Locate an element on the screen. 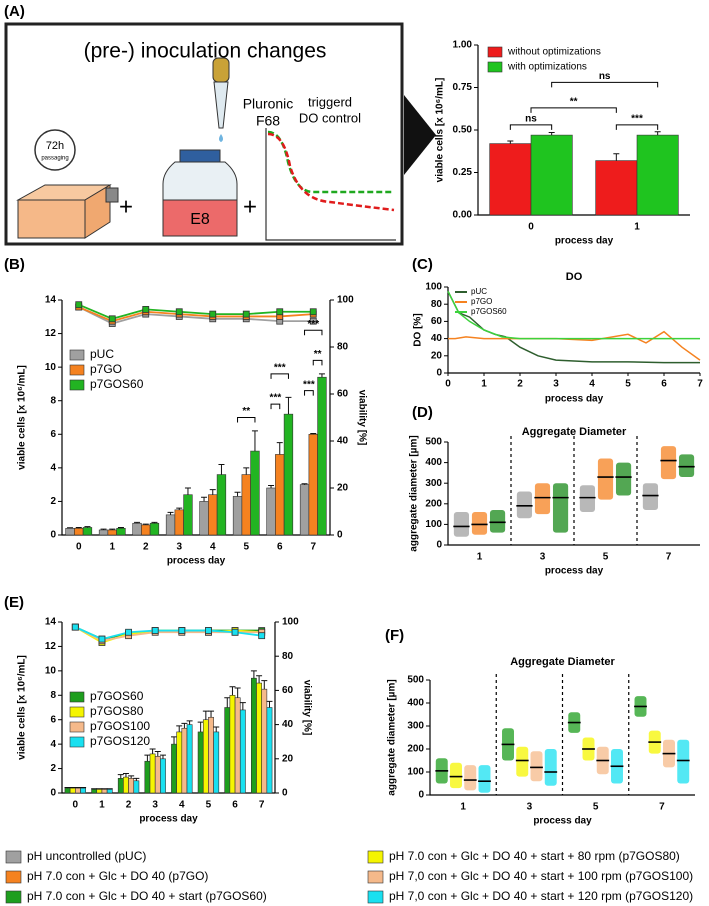 The width and height of the screenshot is (709, 906). line is located at coordinates (573, 315).